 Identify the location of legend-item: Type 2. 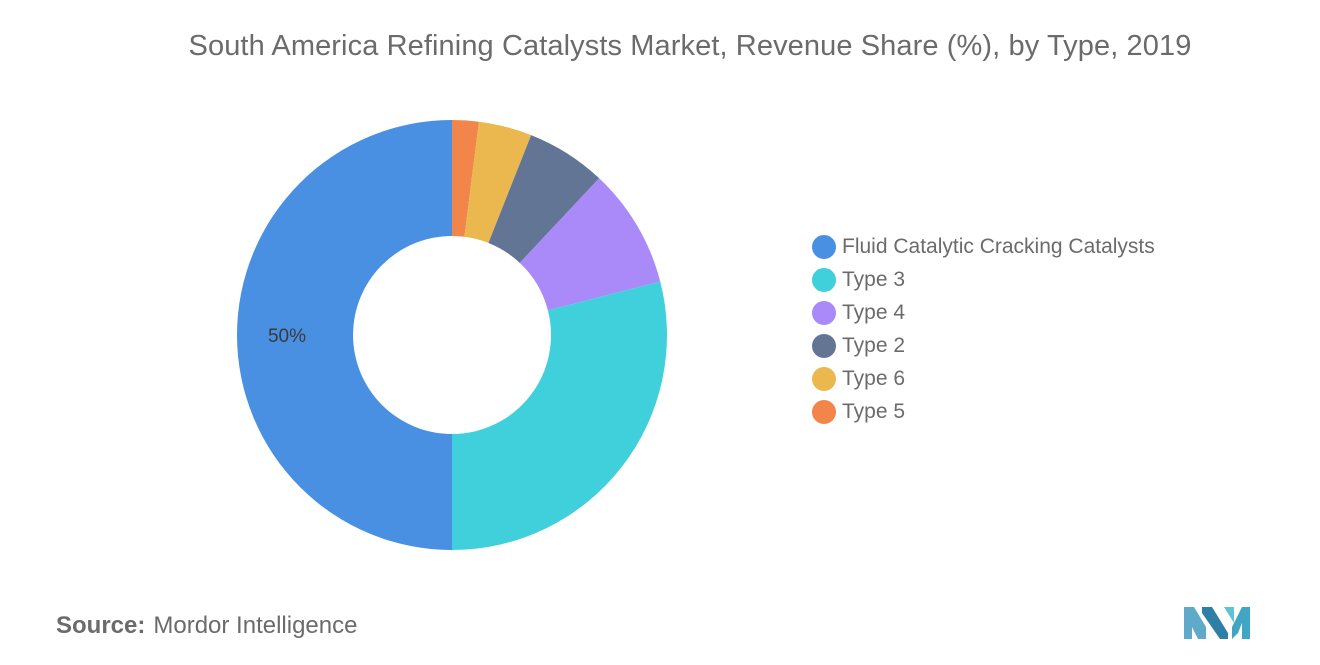
(983, 345).